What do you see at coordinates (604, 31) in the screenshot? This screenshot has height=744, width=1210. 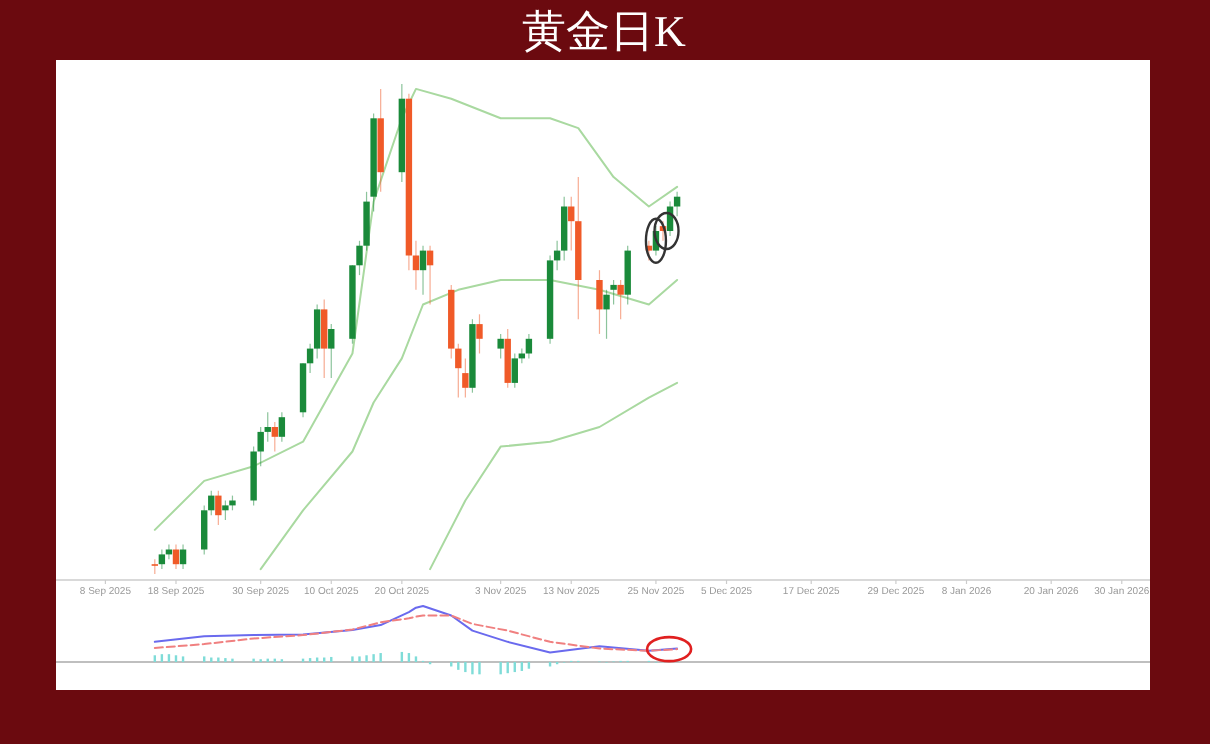 I see `chart-title: 黄金日K` at bounding box center [604, 31].